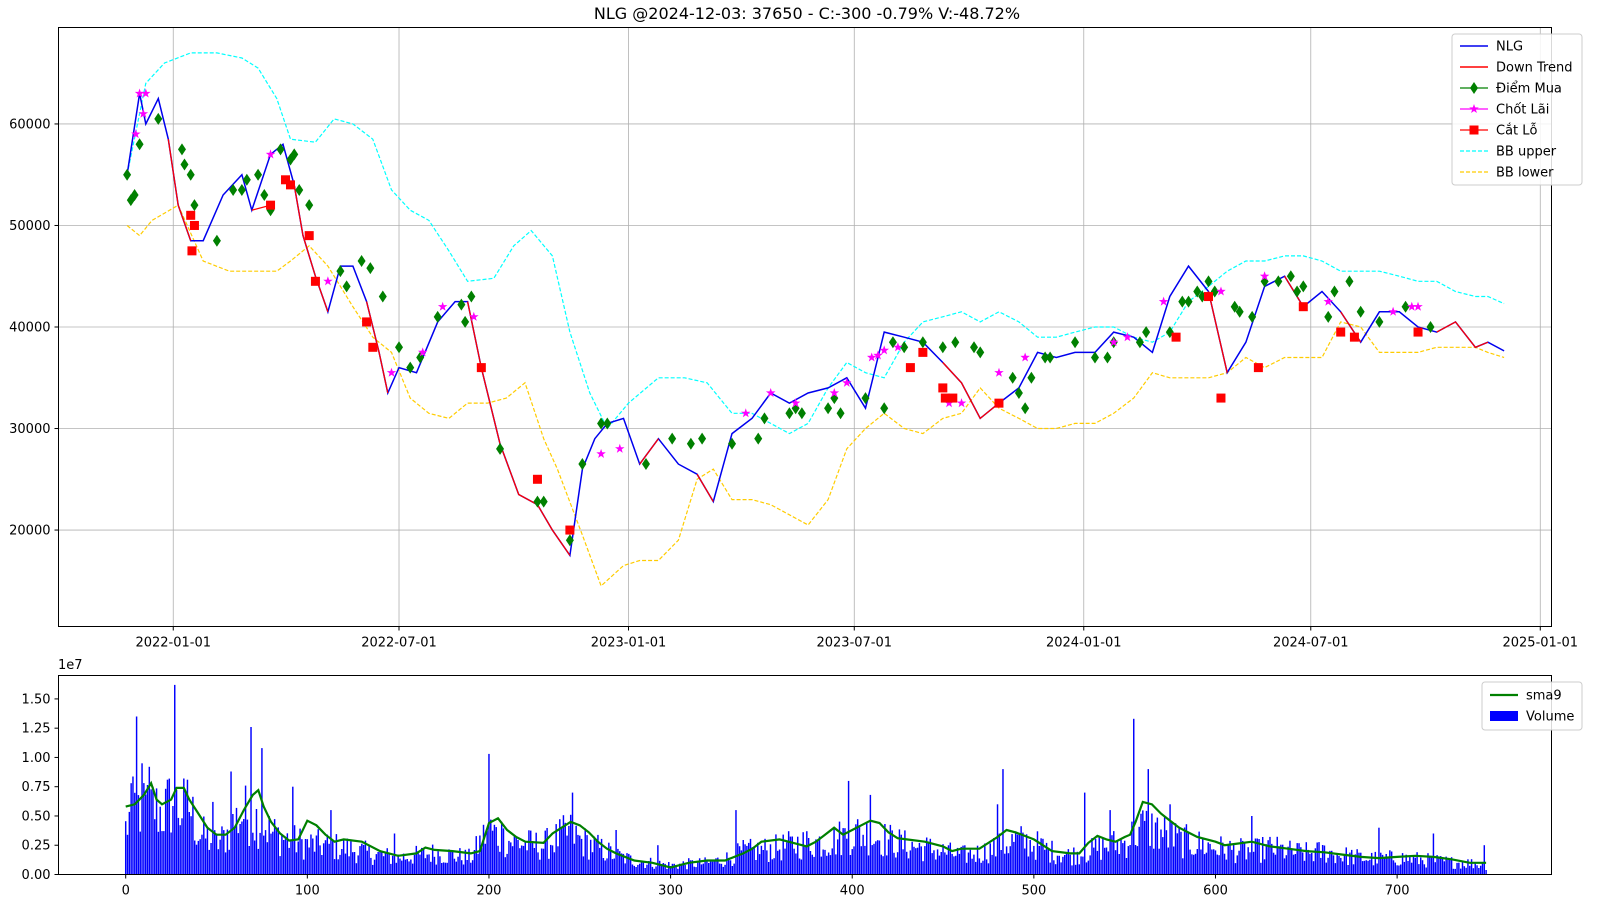  I want to click on price-legend-entry: Cắt Lỗ, so click(1499, 131).